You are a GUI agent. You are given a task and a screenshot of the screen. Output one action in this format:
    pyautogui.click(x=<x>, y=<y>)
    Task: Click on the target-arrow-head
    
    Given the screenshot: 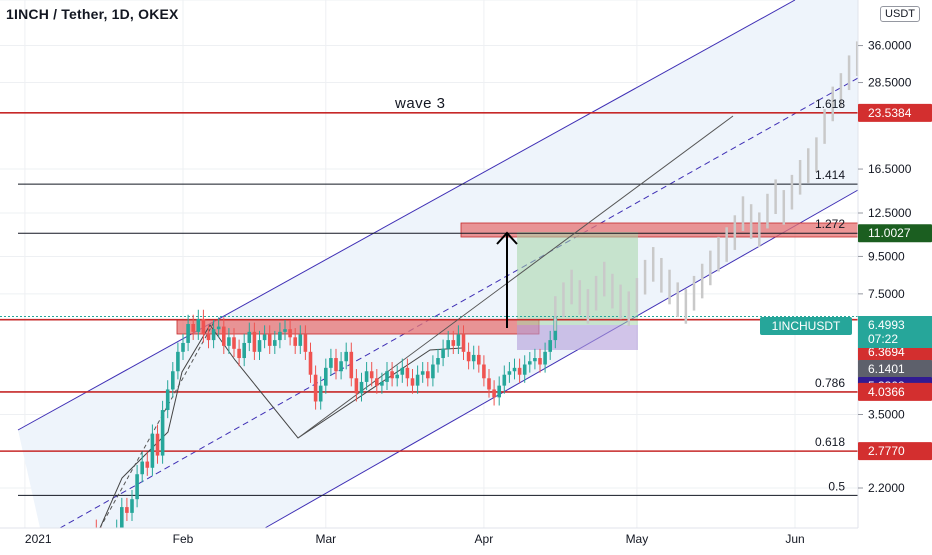 What is the action you would take?
    pyautogui.click(x=507, y=238)
    